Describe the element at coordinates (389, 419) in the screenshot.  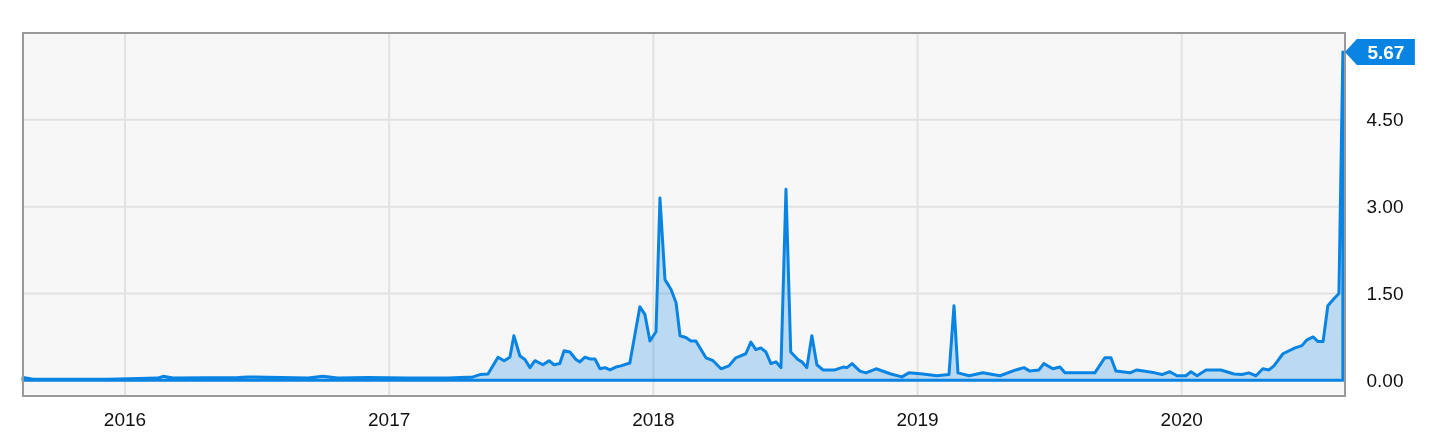
I see `x-tick-label: 2017` at that location.